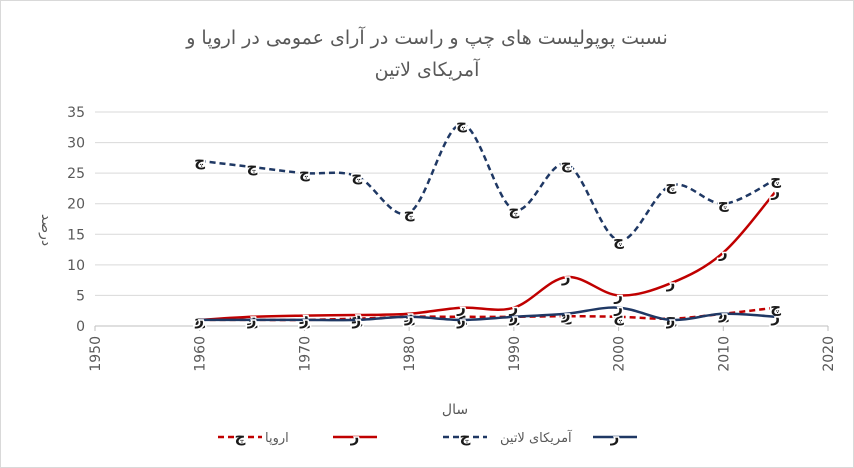  I want to click on legend-label: آمریکای لاتین, so click(536, 437).